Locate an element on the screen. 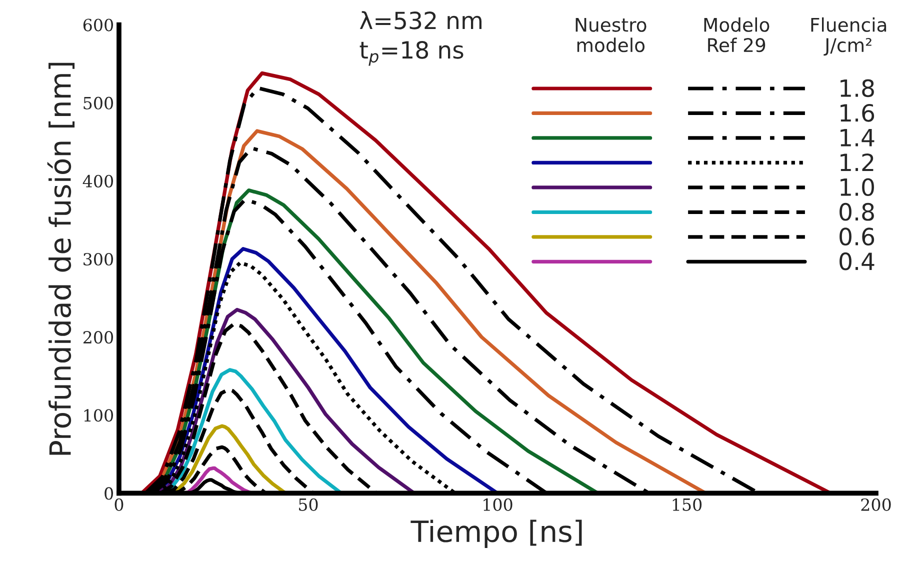  x-tick-label: 100 is located at coordinates (498, 504).